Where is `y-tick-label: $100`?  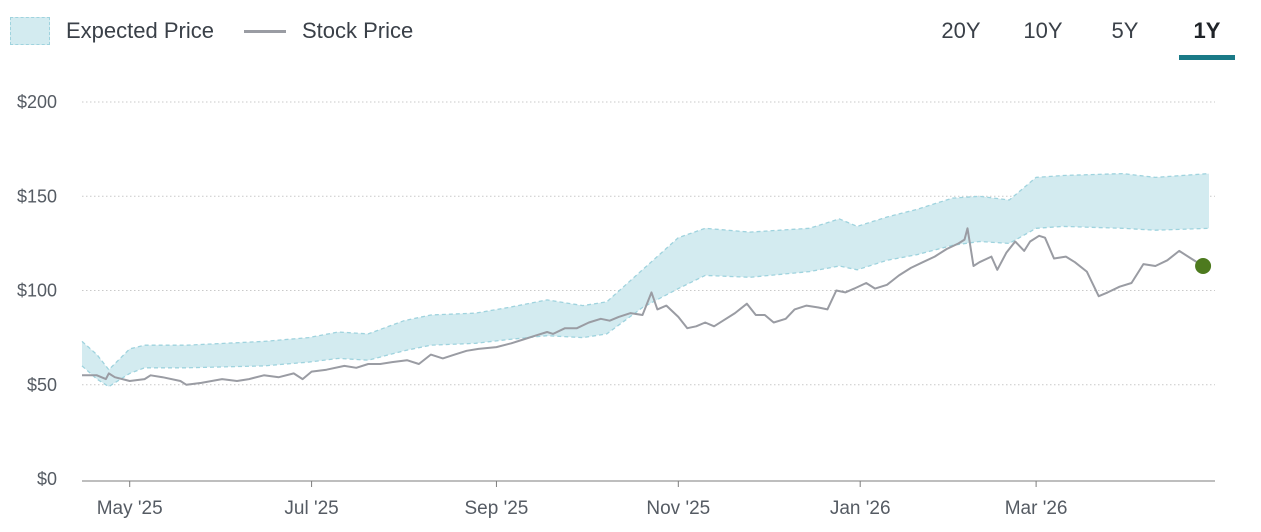
y-tick-label: $100 is located at coordinates (37, 291).